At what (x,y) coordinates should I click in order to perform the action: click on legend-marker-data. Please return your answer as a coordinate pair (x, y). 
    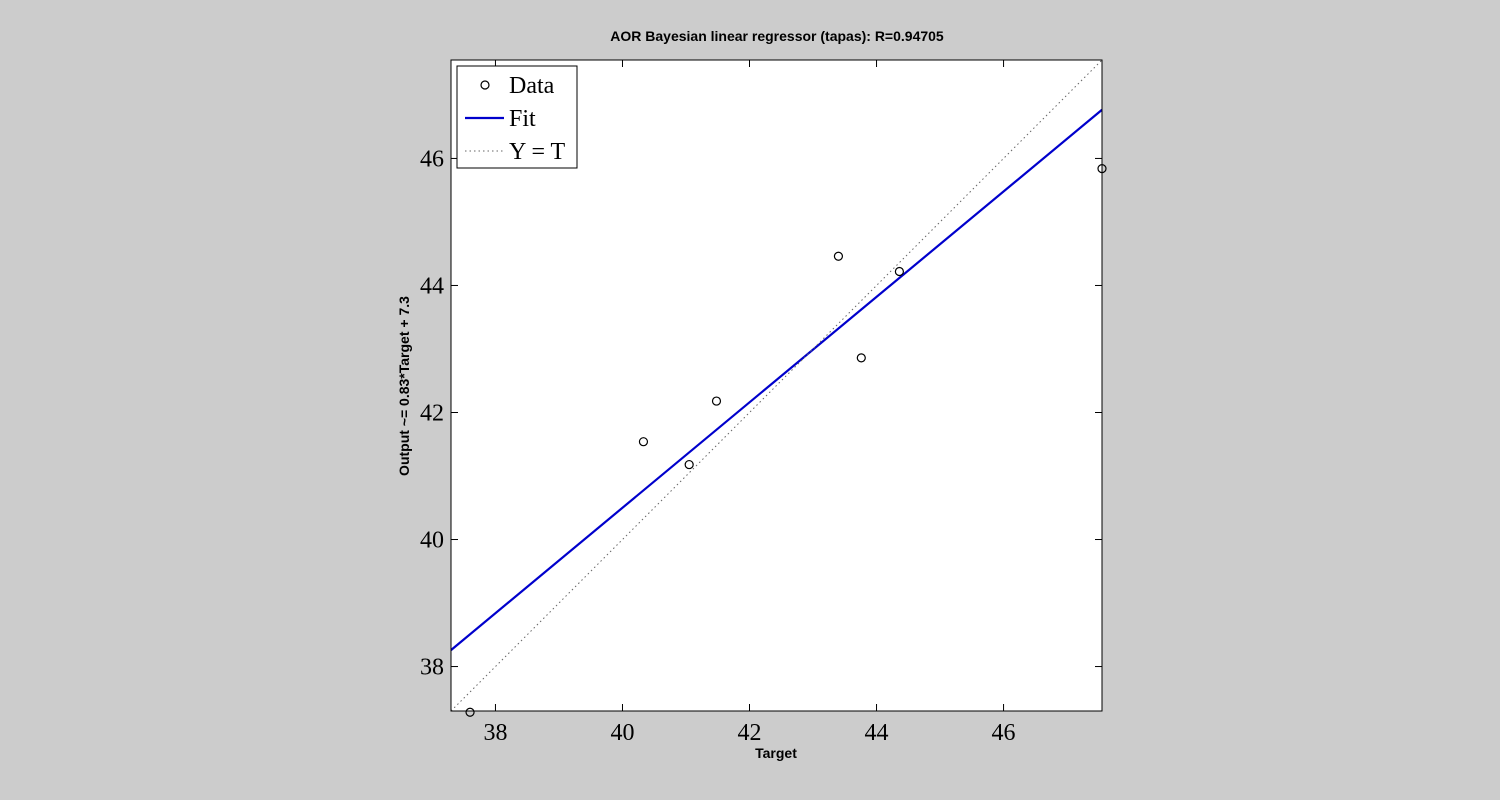
    Looking at the image, I should click on (485, 85).